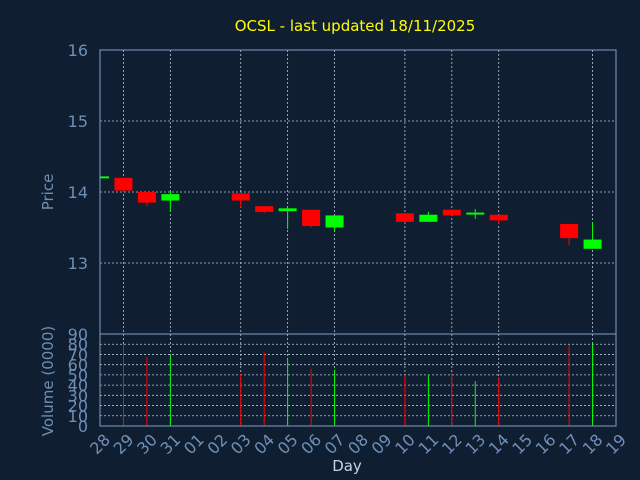 The image size is (640, 480). I want to click on volume-tick-label: 30, so click(78, 395).